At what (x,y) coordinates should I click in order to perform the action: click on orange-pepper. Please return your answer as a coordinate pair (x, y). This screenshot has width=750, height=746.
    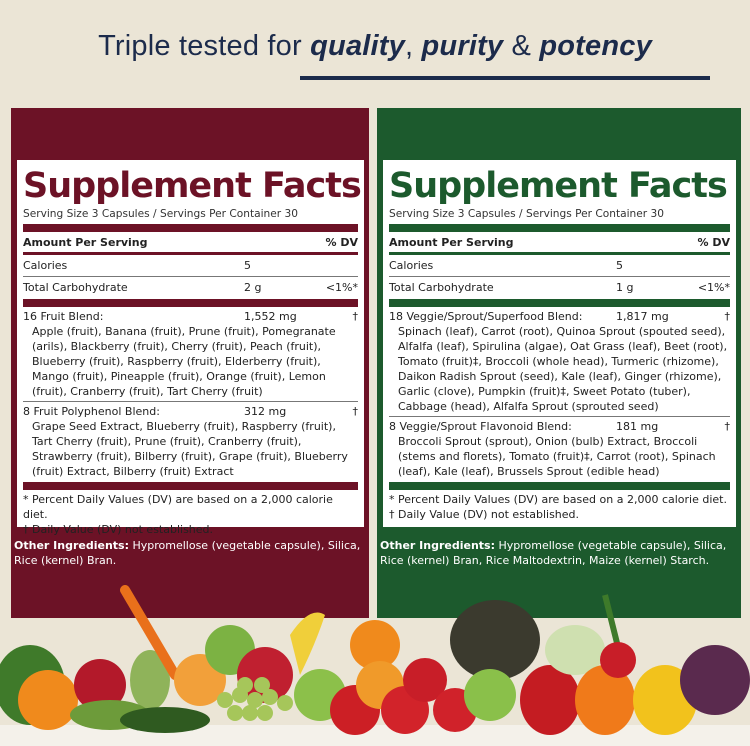
    Looking at the image, I should click on (605, 700).